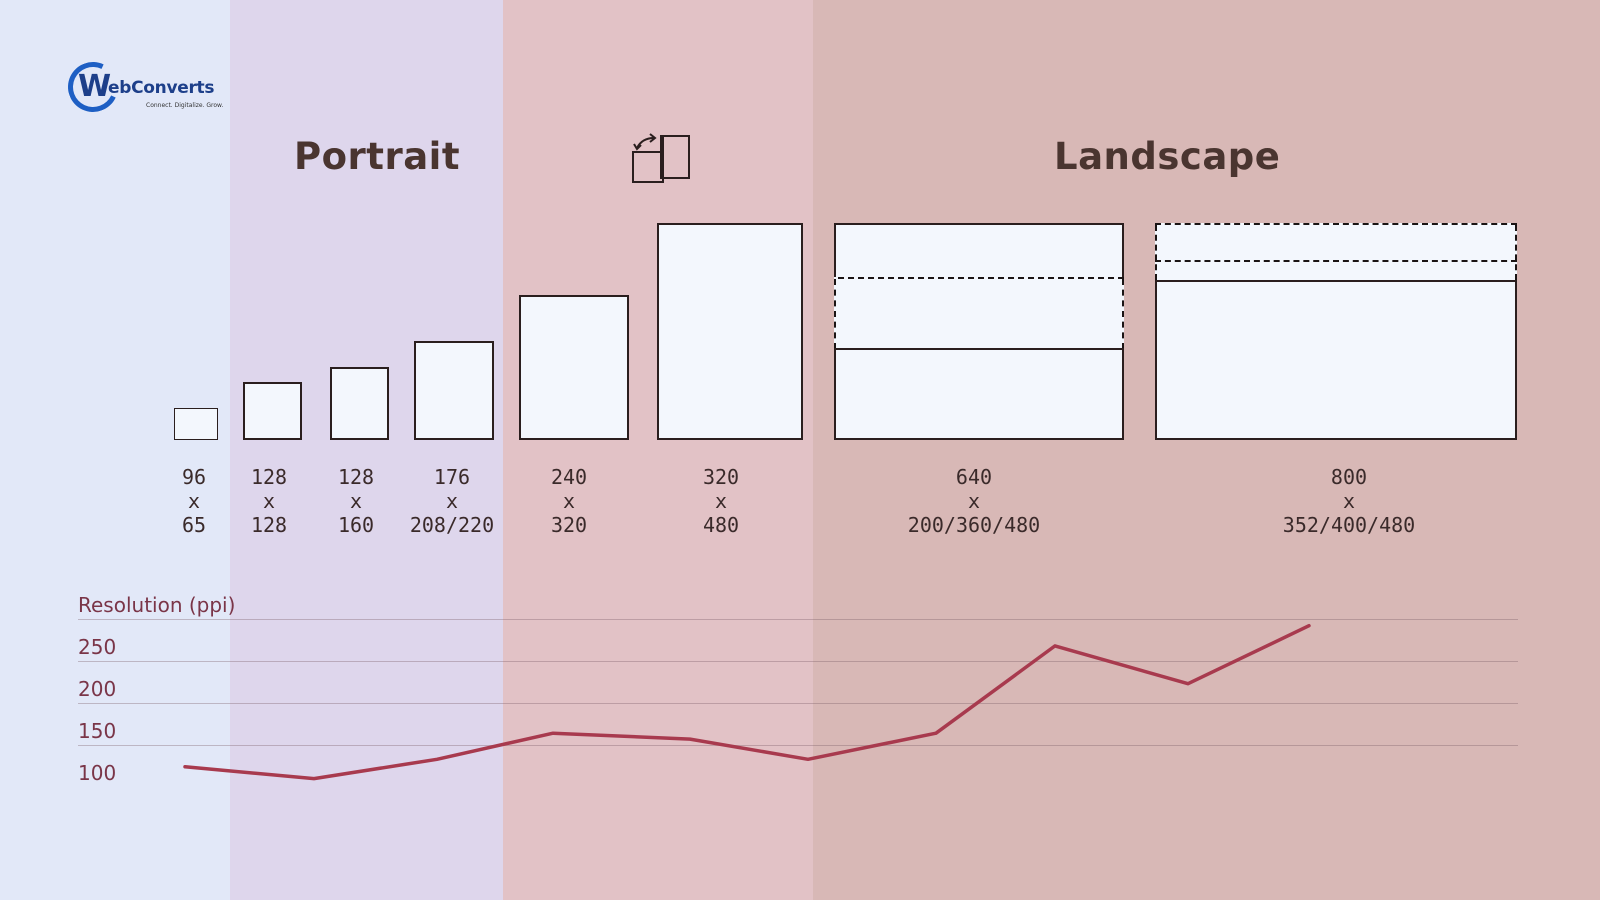 This screenshot has height=900, width=1600. Describe the element at coordinates (194, 501) in the screenshot. I see `dimension-label: 96 x 65` at that location.